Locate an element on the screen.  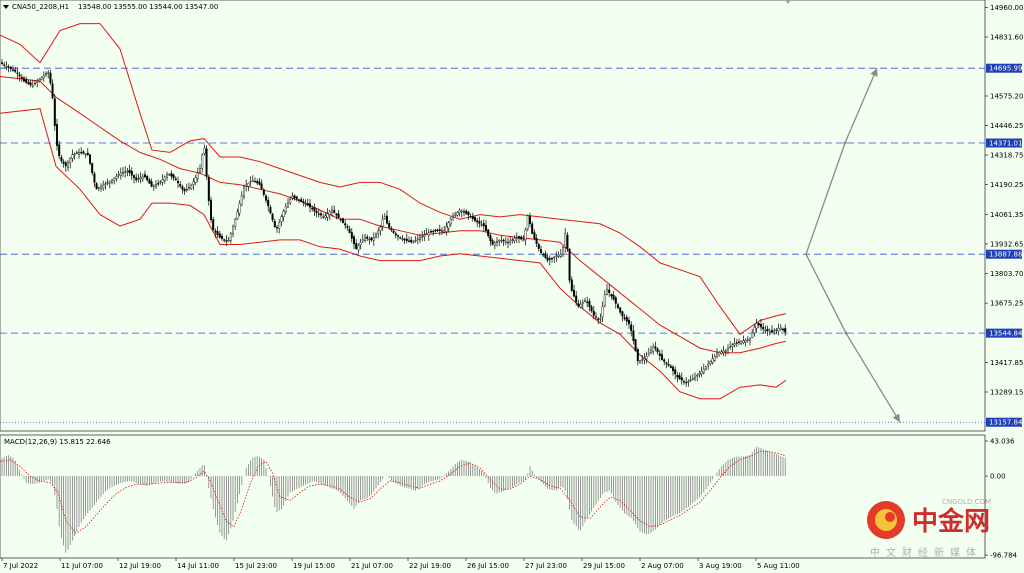
level-tag-label-0: 14695.99 is located at coordinates (1005, 69).